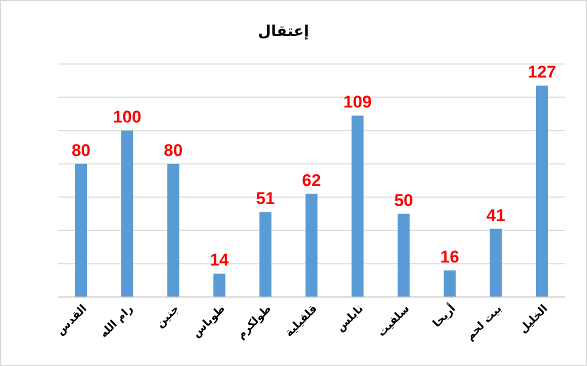  I want to click on data-label: 14, so click(220, 260).